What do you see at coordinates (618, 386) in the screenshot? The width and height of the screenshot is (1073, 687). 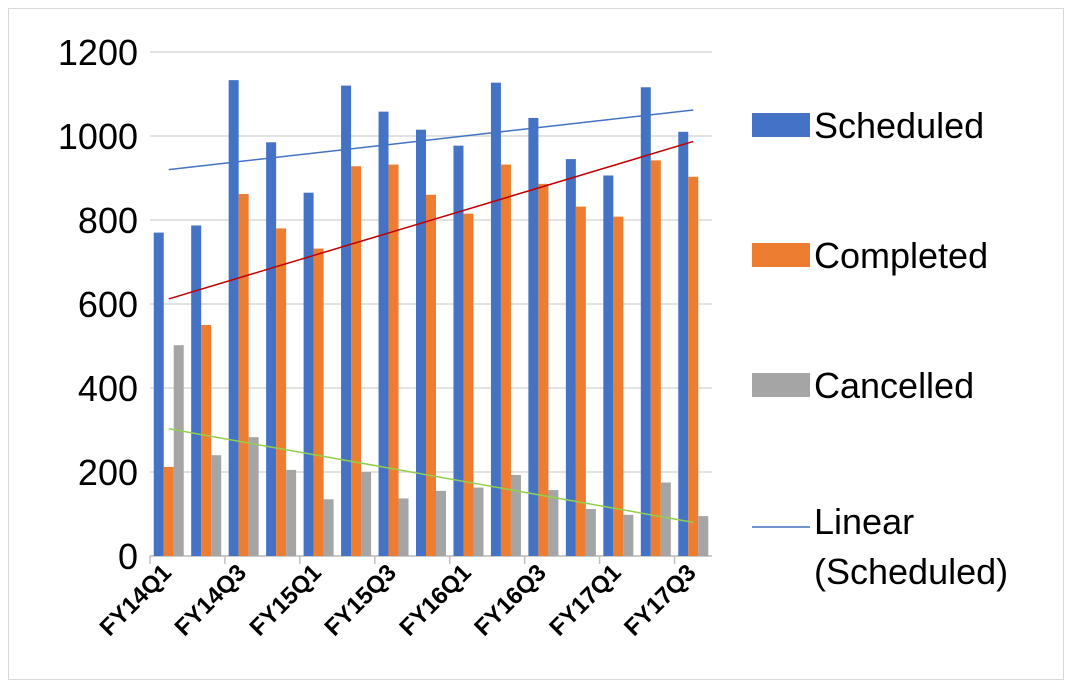 I see `bar-completed-fy17q1` at bounding box center [618, 386].